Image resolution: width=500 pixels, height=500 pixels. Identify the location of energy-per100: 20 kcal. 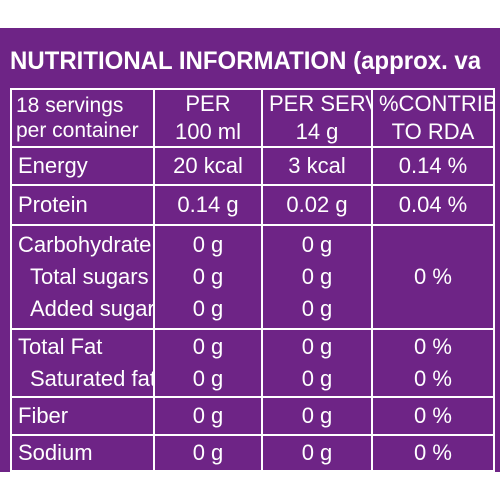
(208, 166).